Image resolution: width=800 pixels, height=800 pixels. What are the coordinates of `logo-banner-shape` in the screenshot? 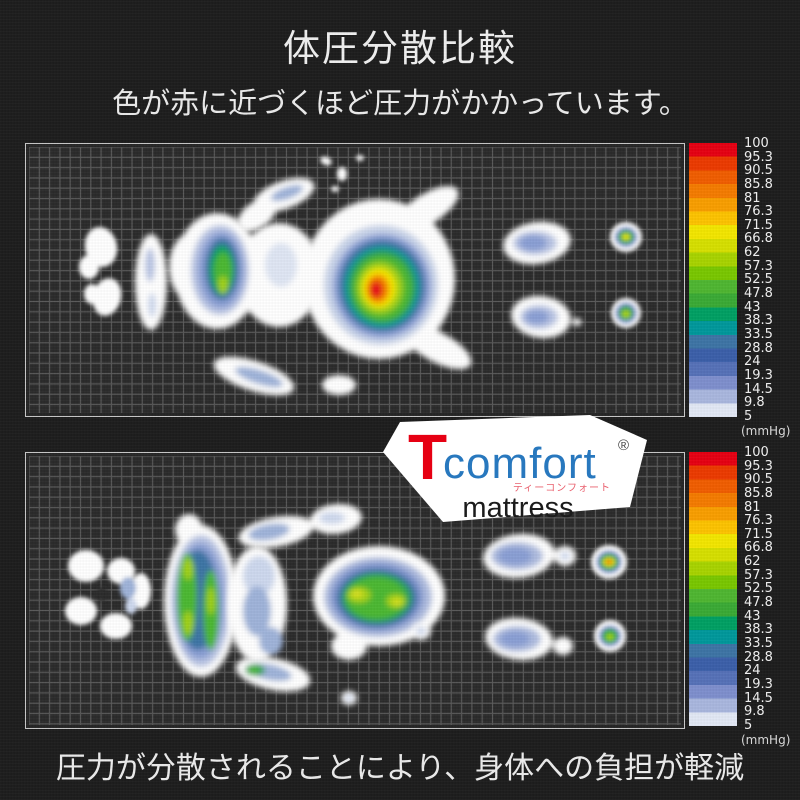 It's located at (515, 468).